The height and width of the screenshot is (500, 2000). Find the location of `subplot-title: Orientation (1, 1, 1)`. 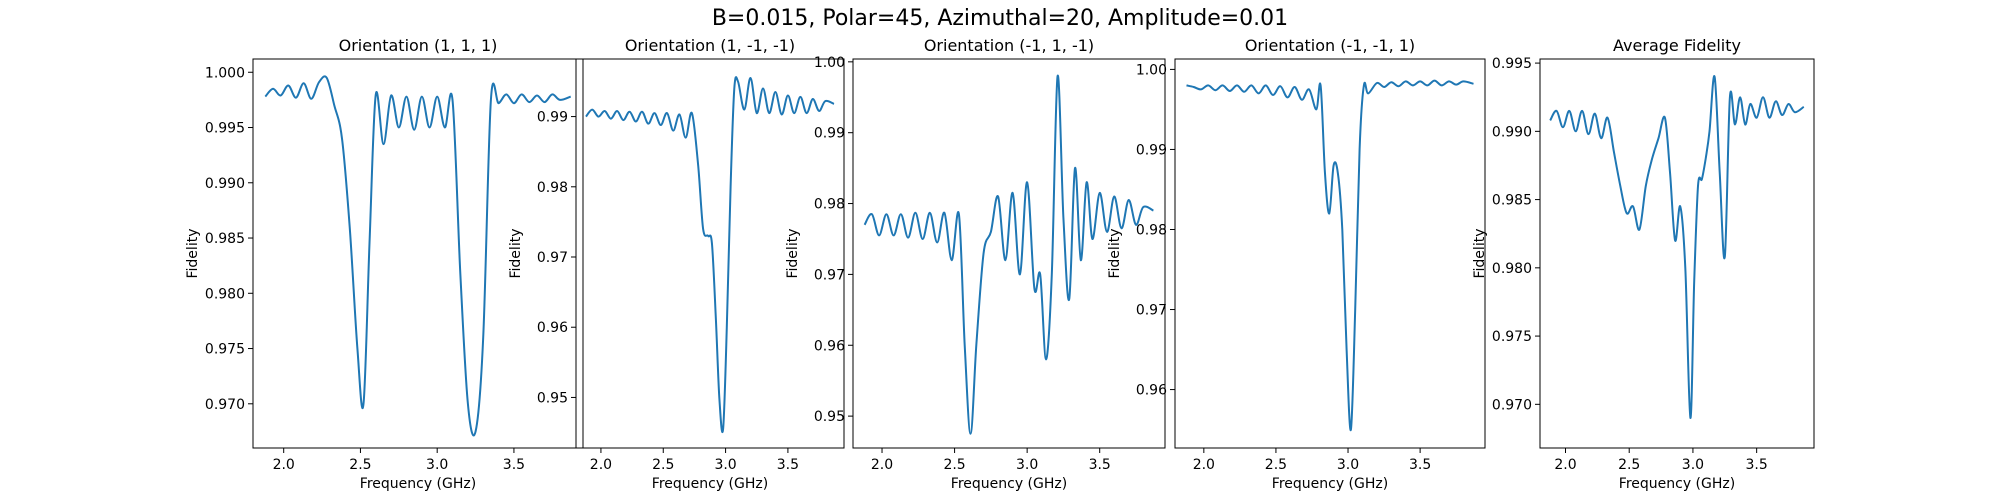

subplot-title: Orientation (1, 1, 1) is located at coordinates (418, 45).